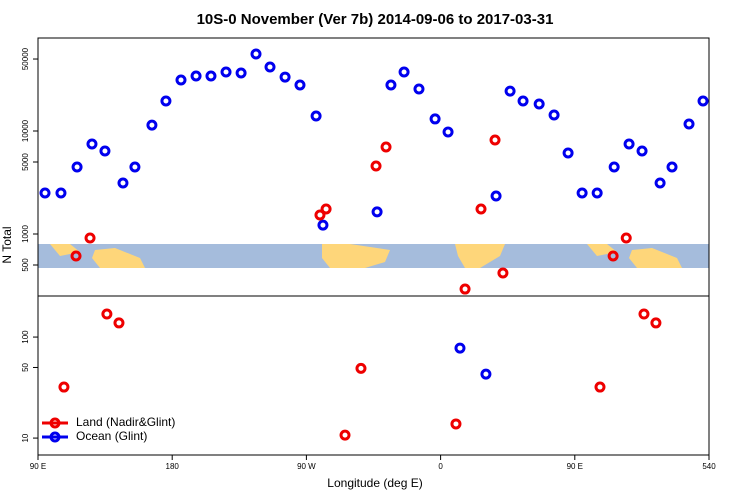  I want to click on y-tick-label: 50000, so click(25, 58).